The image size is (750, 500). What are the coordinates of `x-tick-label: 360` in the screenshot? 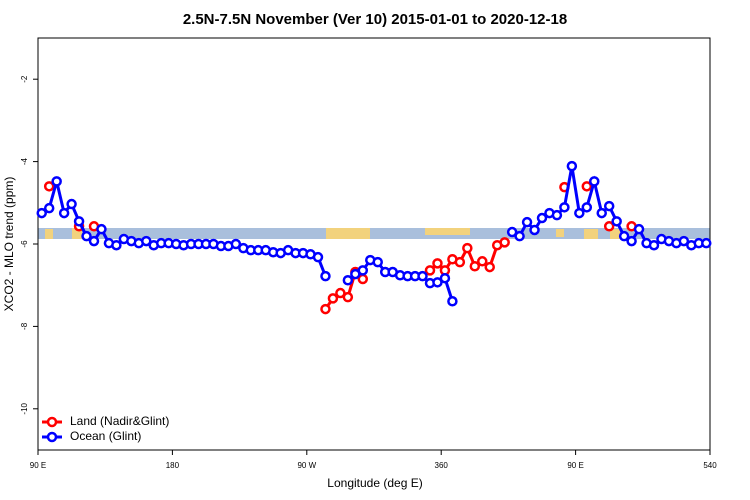 It's located at (442, 465).